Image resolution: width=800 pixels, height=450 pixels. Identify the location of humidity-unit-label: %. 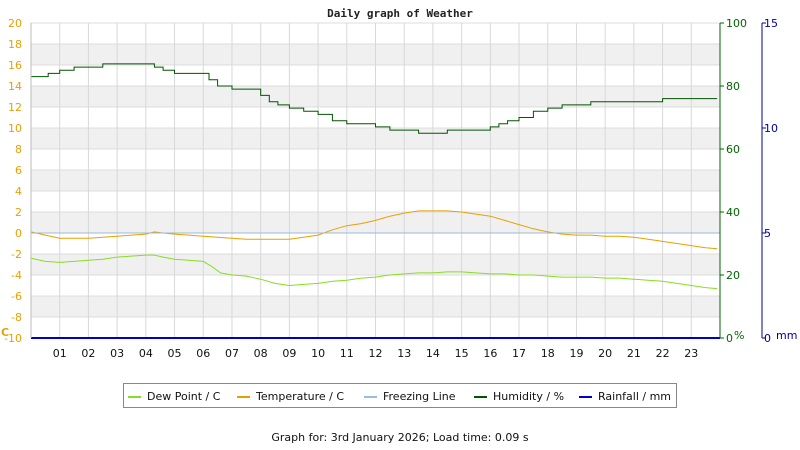
(739, 335).